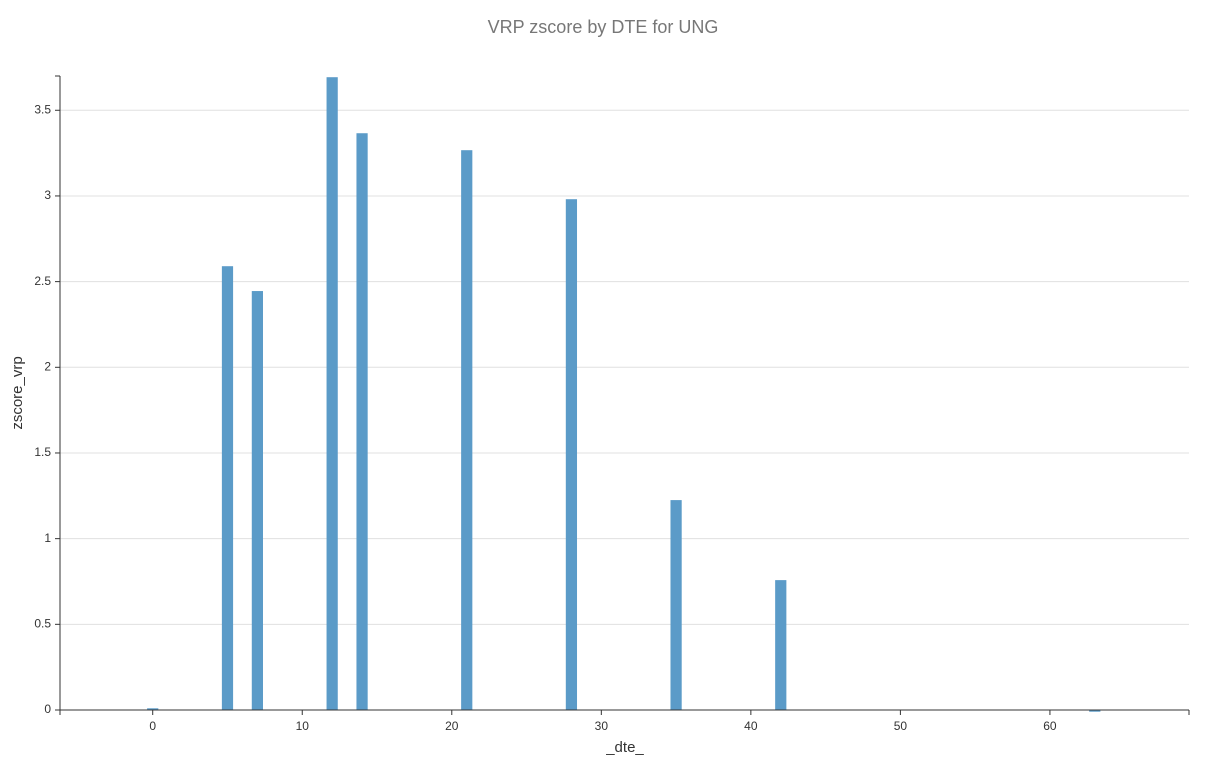 Image resolution: width=1206 pixels, height=764 pixels. I want to click on x-tick-label: 60, so click(1050, 726).